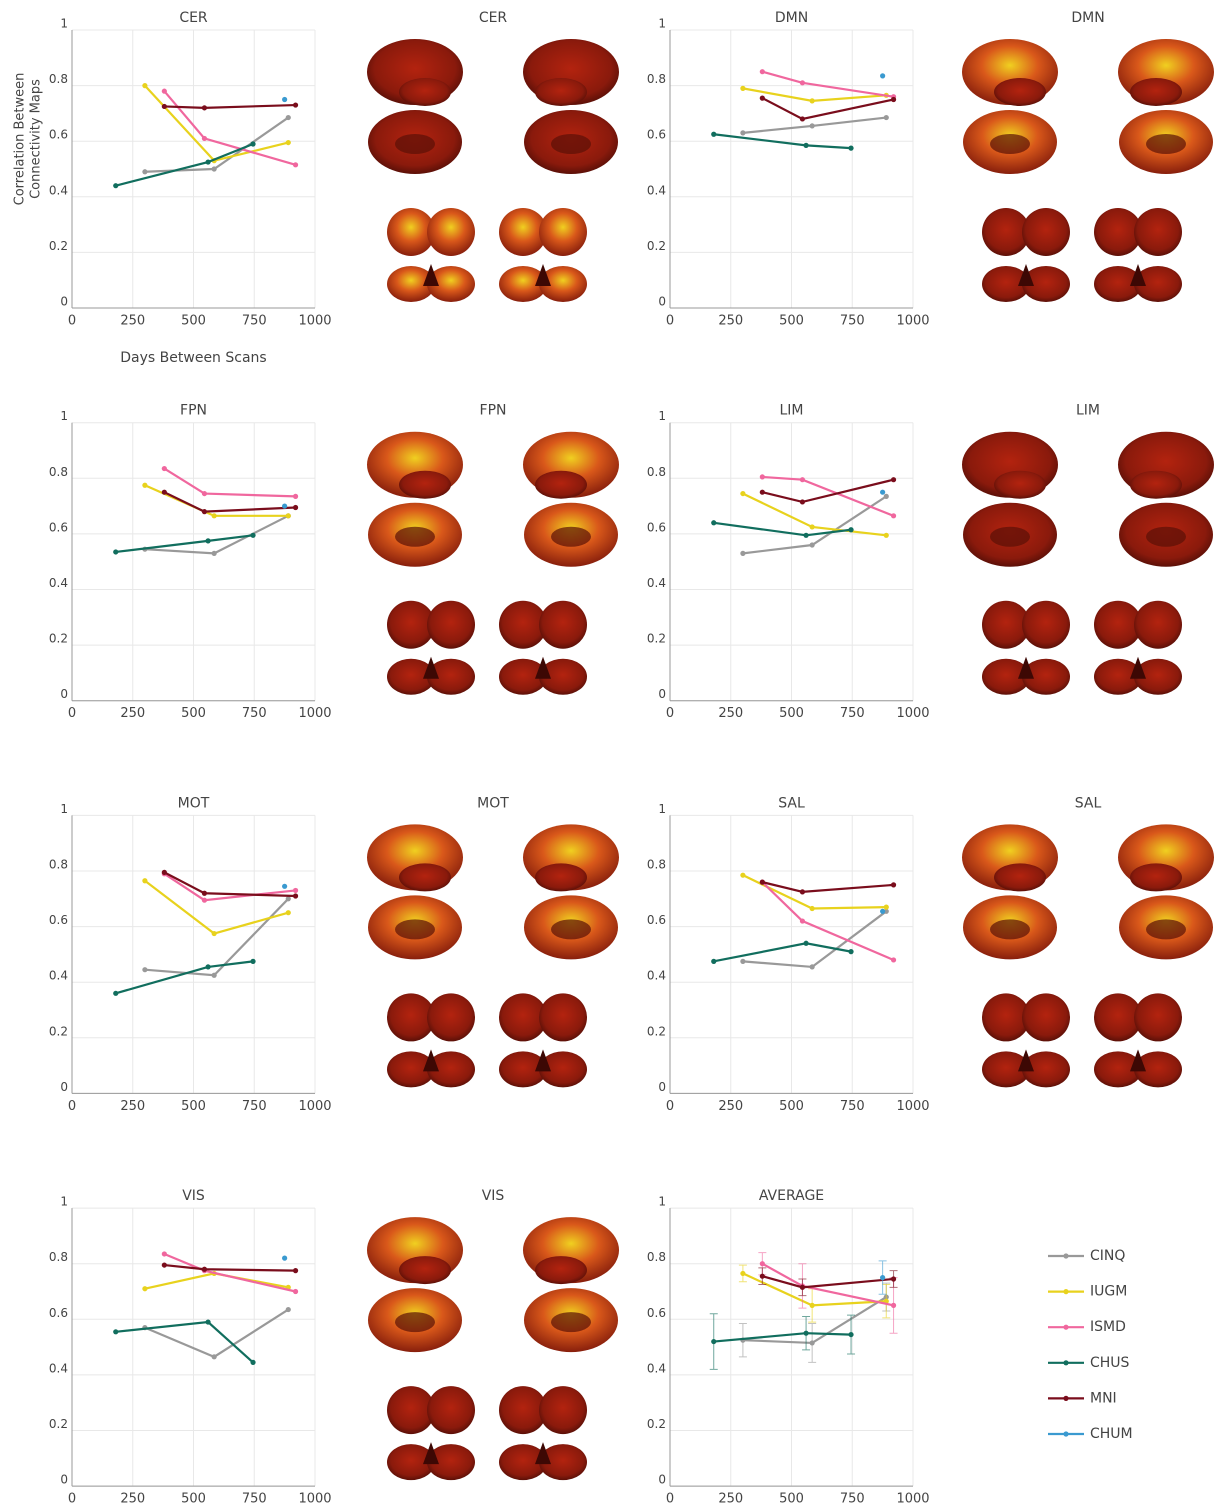 The height and width of the screenshot is (1508, 1214). What do you see at coordinates (314, 1498) in the screenshot?
I see `x-tick-label: 1000` at bounding box center [314, 1498].